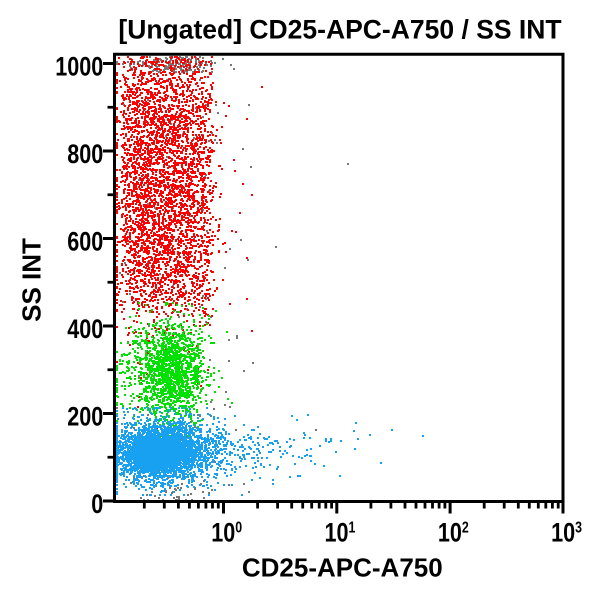 The height and width of the screenshot is (600, 600). I want to click on svg-text: CD25-APC-A750, so click(342, 568).